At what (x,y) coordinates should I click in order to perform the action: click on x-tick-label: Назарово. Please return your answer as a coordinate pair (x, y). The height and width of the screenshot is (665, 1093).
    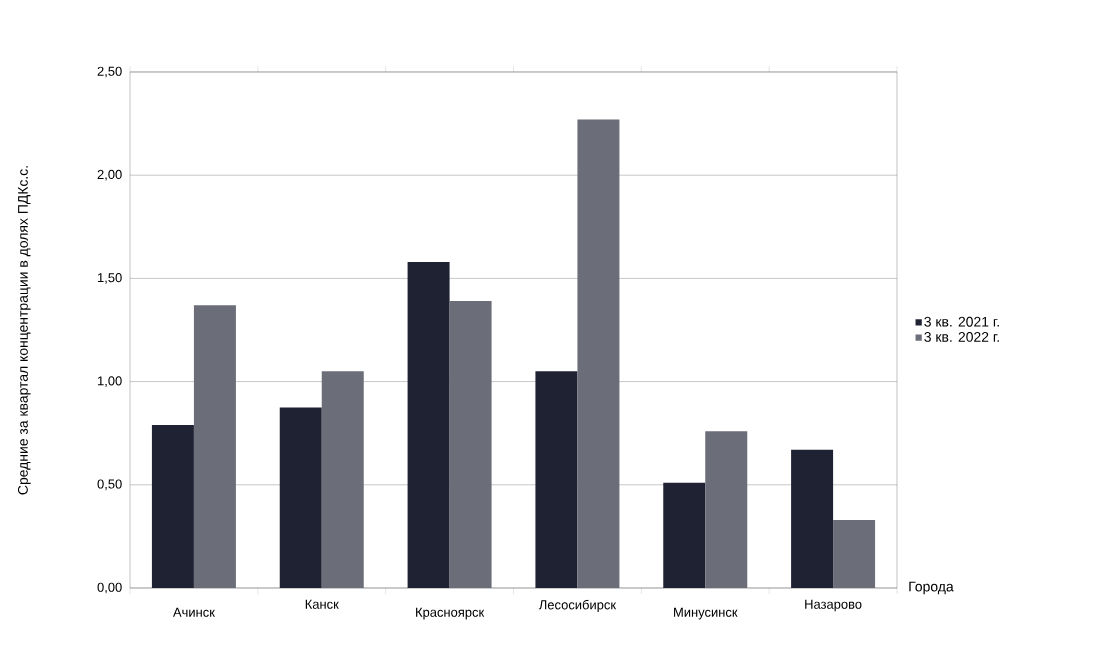
    Looking at the image, I should click on (833, 605).